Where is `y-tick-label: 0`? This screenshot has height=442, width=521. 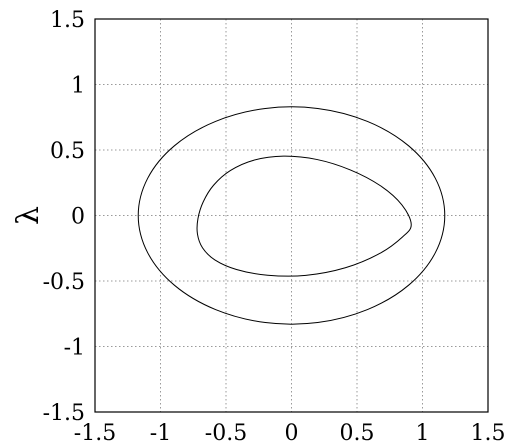
y-tick-label: 0 is located at coordinates (78, 217).